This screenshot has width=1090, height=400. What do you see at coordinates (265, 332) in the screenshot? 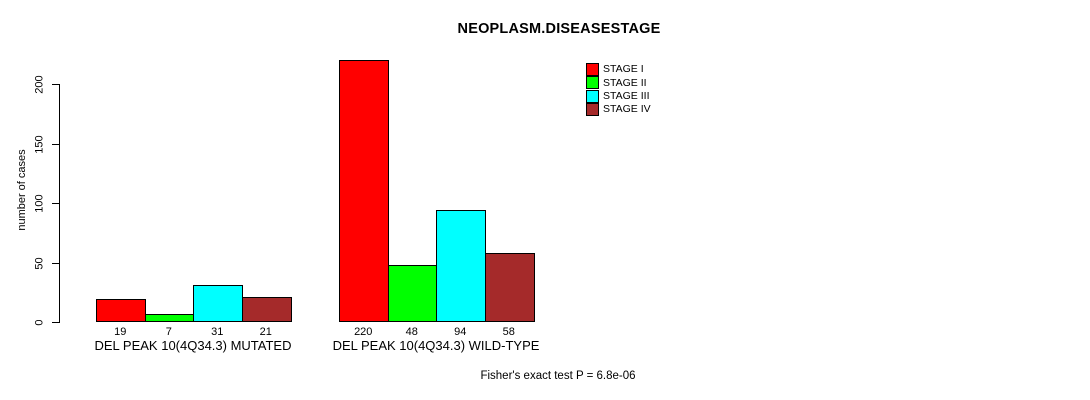
I see `bar-value-label: 21` at bounding box center [265, 332].